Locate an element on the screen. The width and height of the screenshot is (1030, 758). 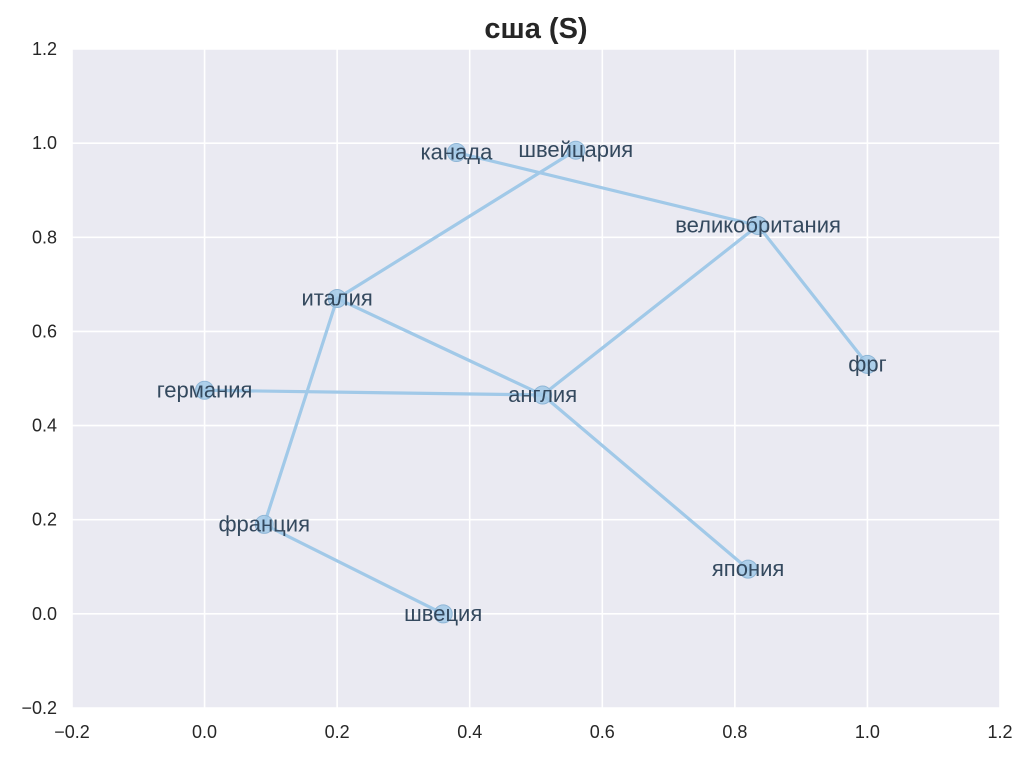
x-tick-label: 0.2 is located at coordinates (337, 732).